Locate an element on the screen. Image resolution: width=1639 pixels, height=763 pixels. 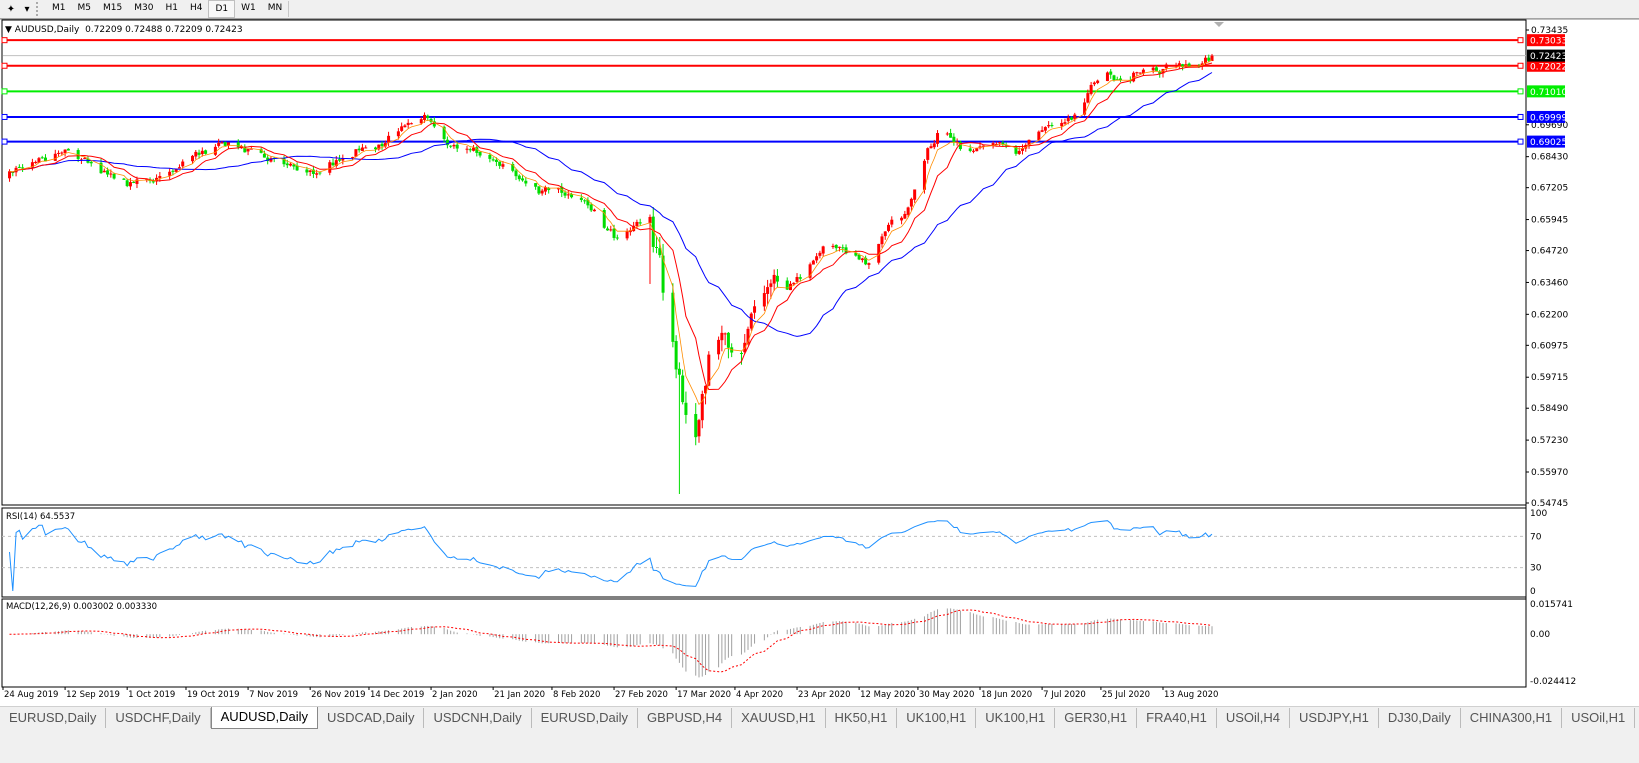
current-price-label-bg is located at coordinates (1546, 55).